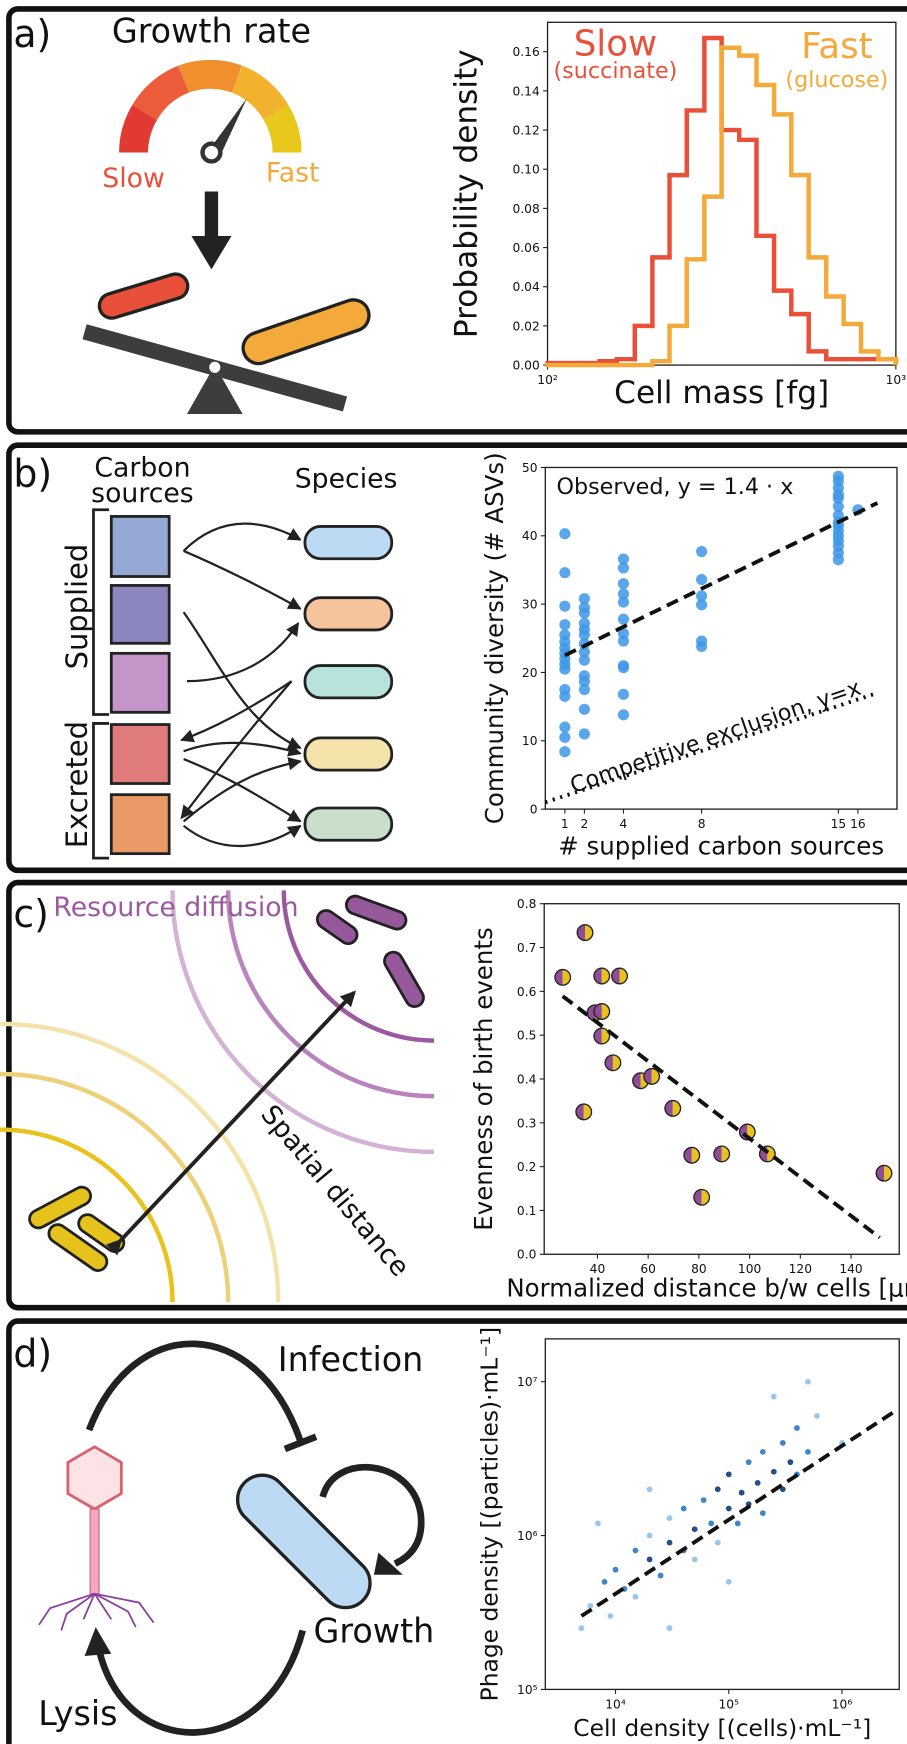 Image resolution: width=907 pixels, height=1744 pixels. Describe the element at coordinates (210, 106) in the screenshot. I see `gauge` at that location.